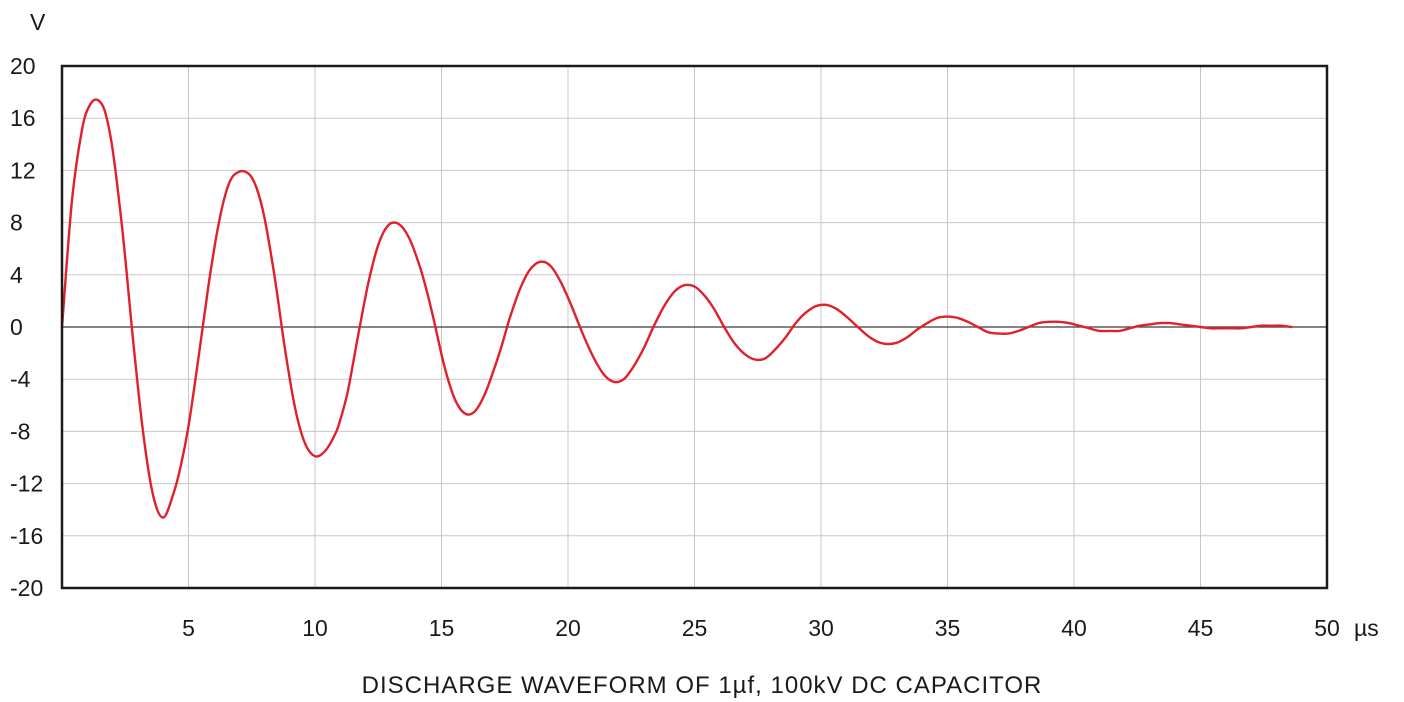 This screenshot has height=702, width=1404. I want to click on y-axis-ticks: 20 16 12 8 4 0 -4 -8 -12 -16 -20, so click(26, 327).